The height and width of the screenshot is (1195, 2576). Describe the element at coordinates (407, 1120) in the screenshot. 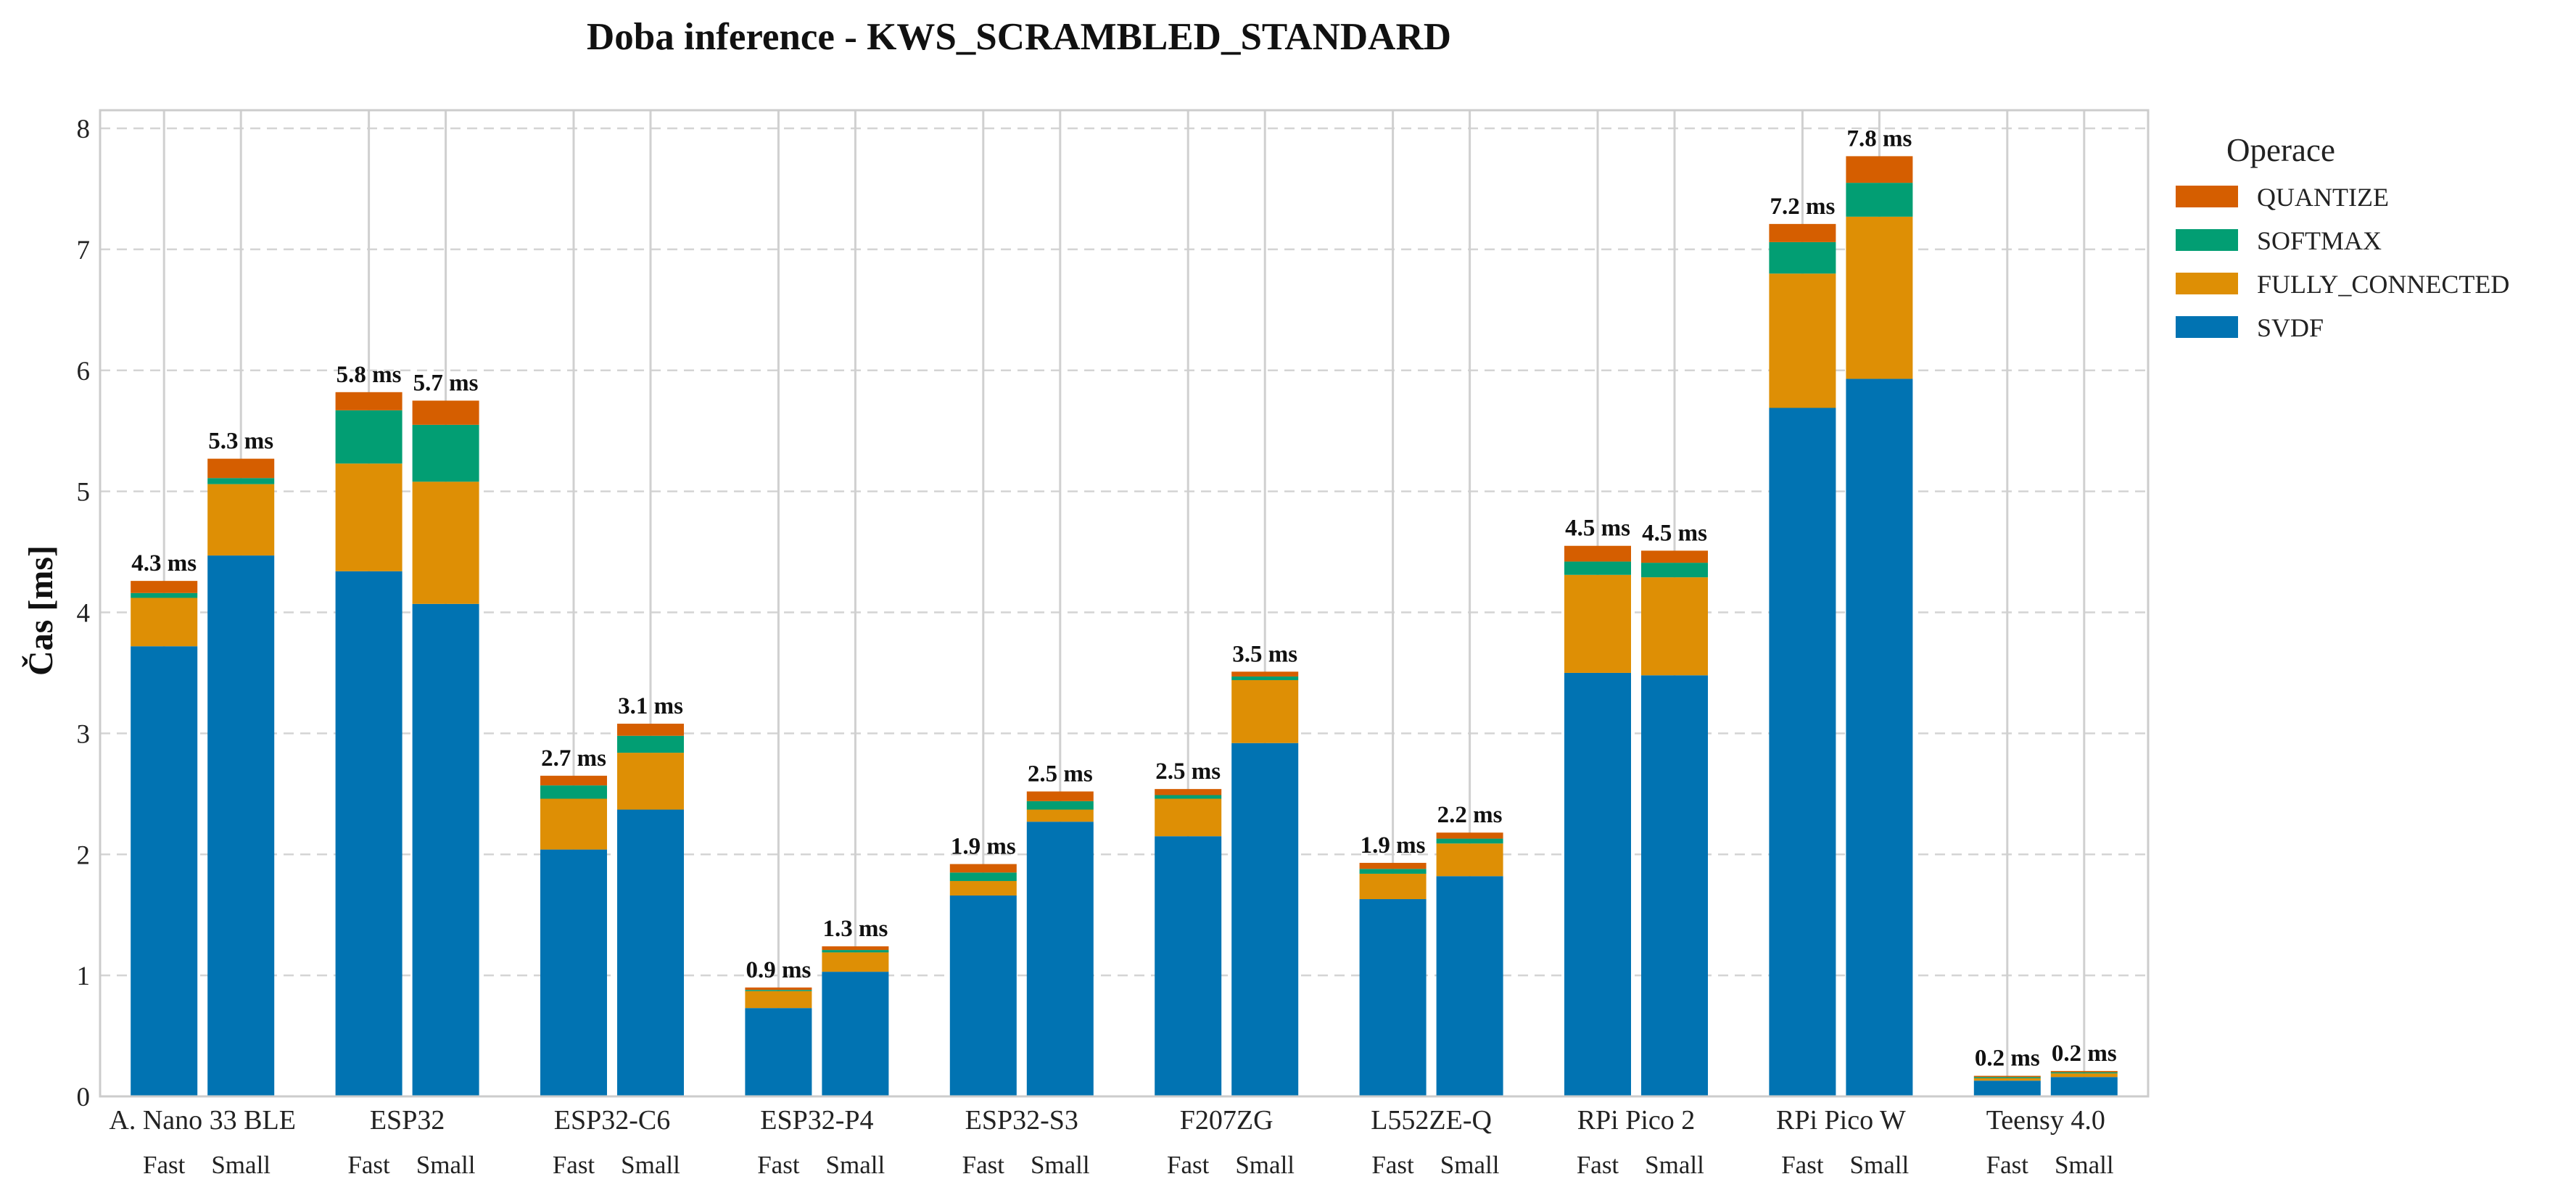

I see `x-group-label: ESP32` at that location.